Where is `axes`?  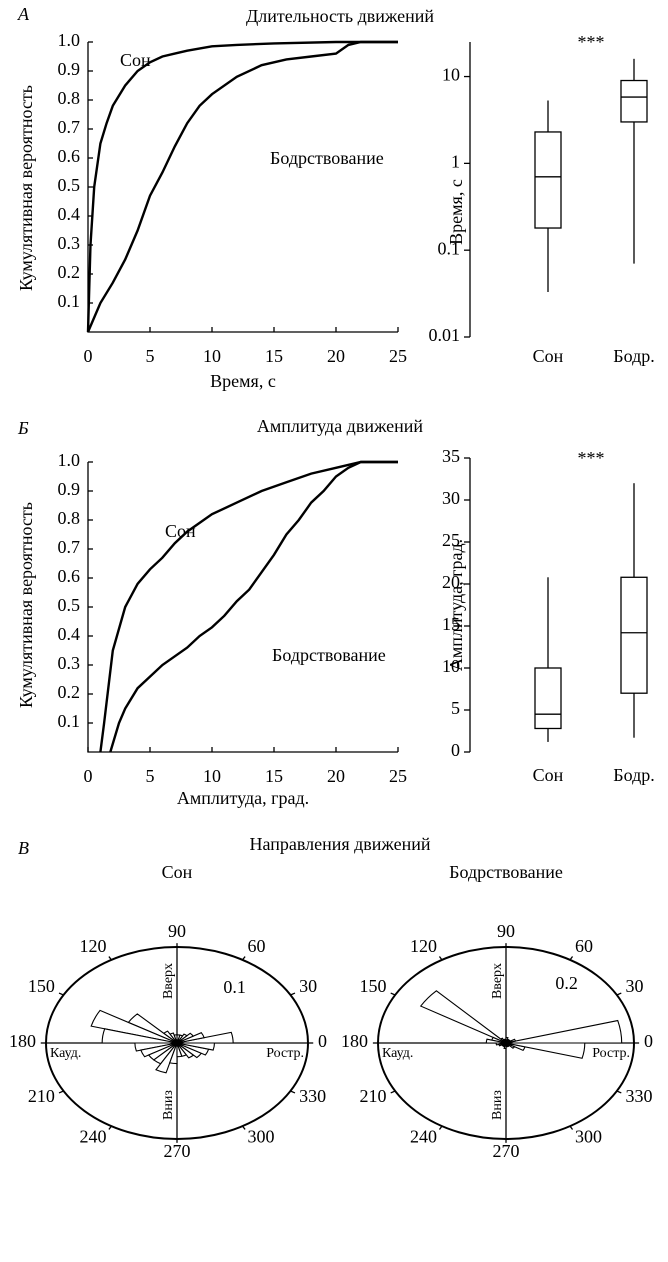
axes is located at coordinates (242, 187).